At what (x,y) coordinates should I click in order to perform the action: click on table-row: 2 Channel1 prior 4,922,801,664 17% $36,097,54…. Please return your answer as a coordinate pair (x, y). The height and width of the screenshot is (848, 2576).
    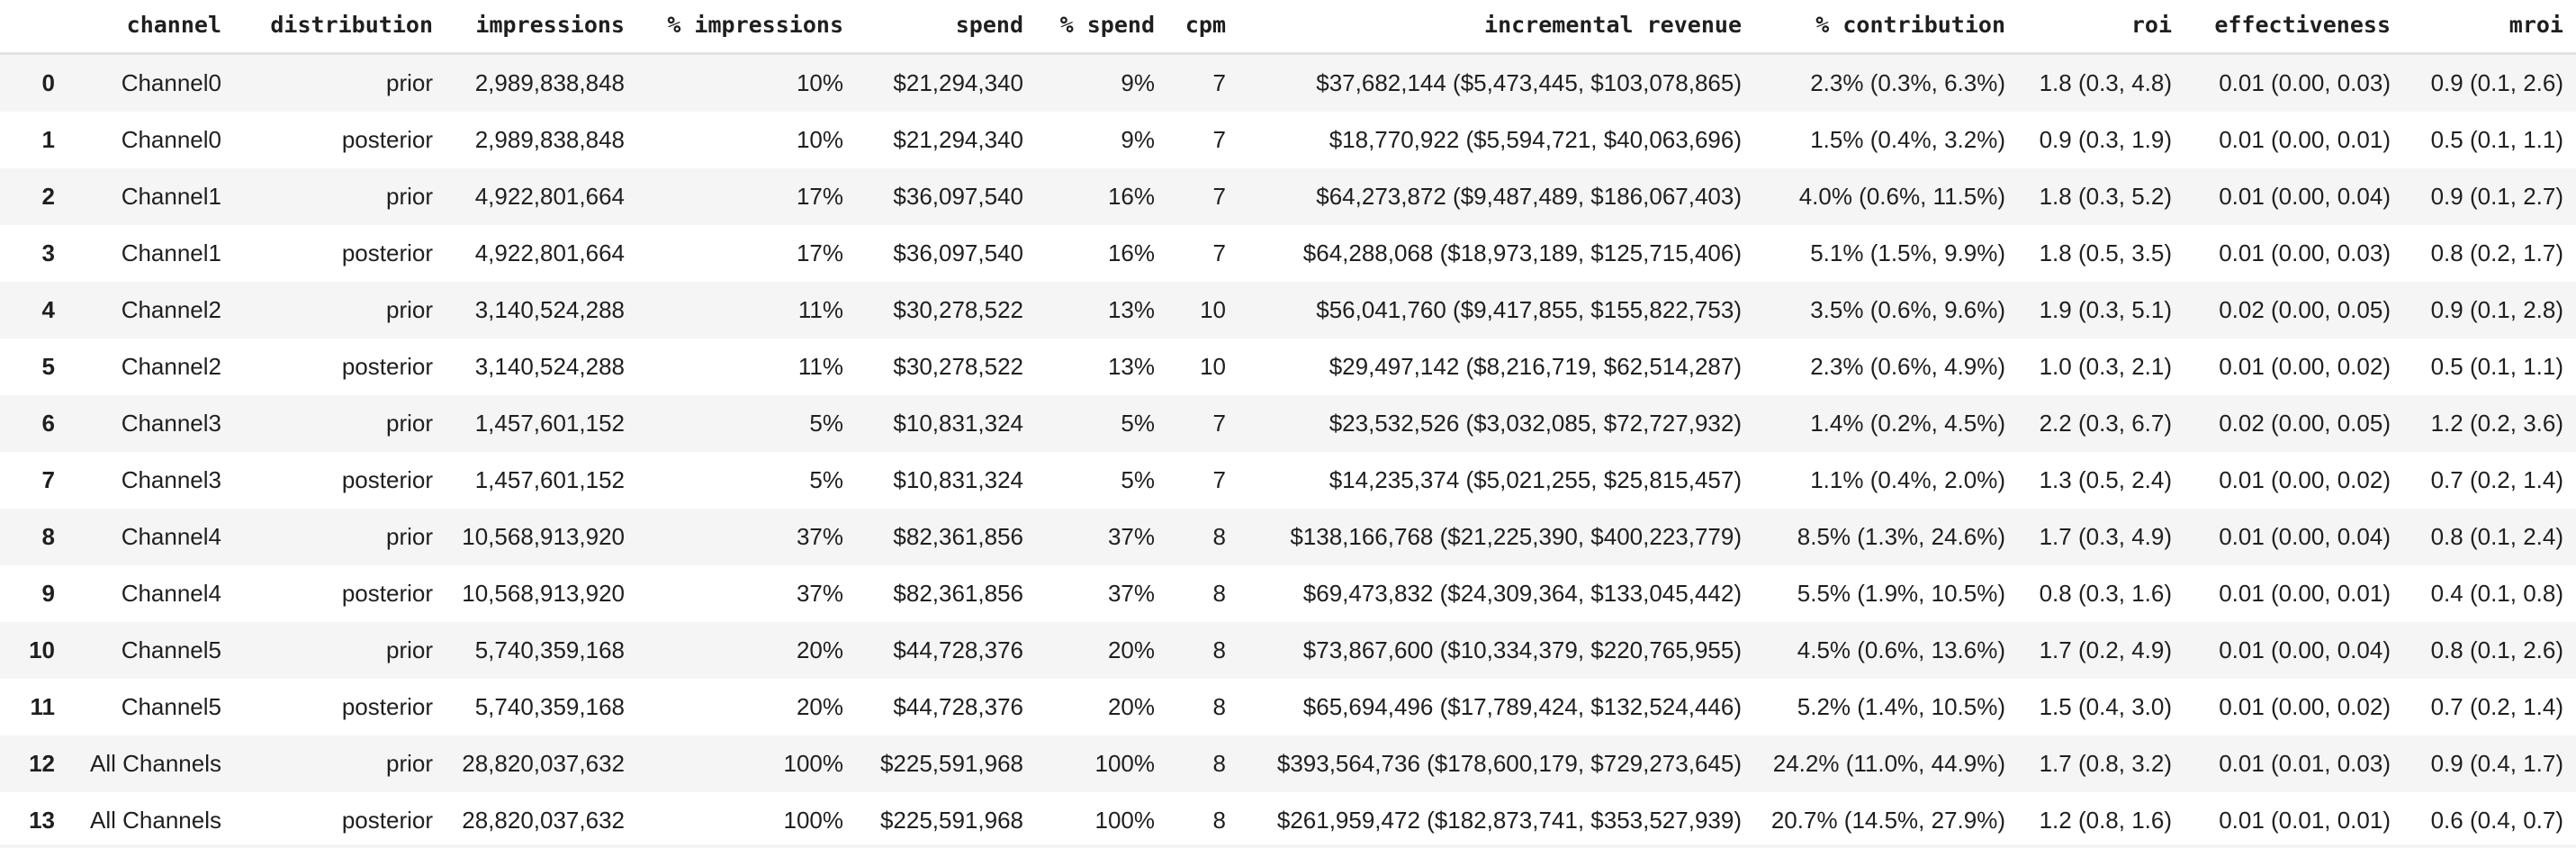
    Looking at the image, I should click on (1288, 196).